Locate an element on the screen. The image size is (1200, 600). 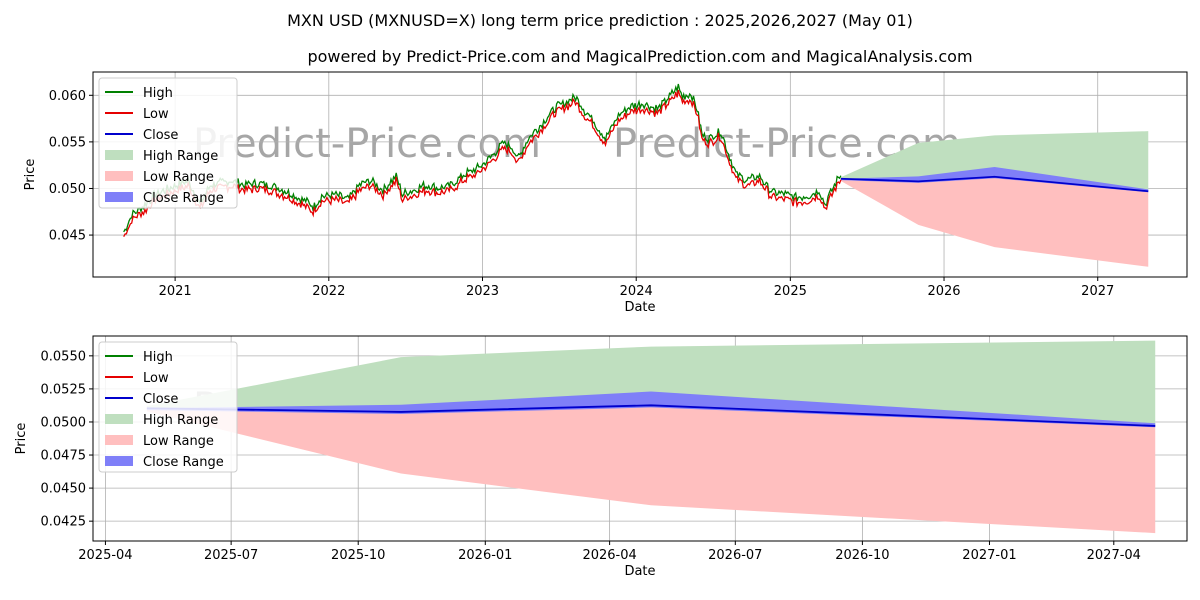
watermark-text: Predict-Price.com is located at coordinates (367, 144).